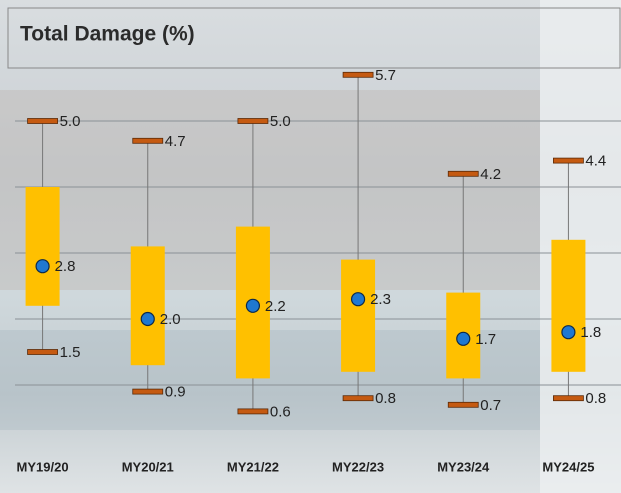  I want to click on x-tick-label: MY23/24, so click(463, 466).